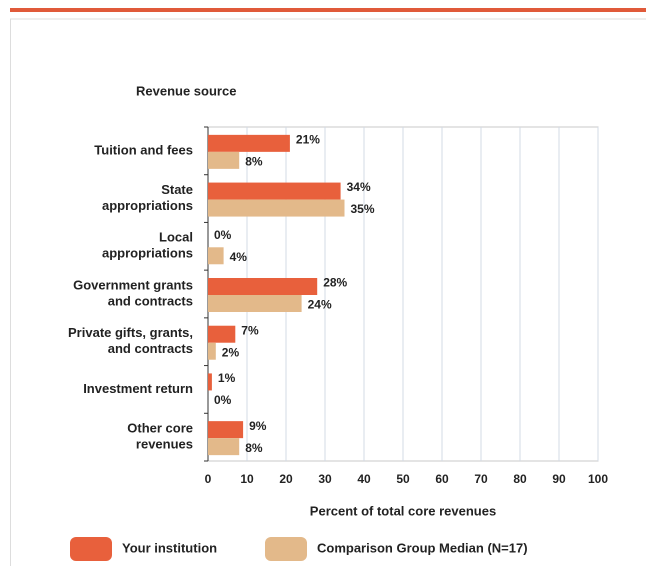 The image size is (646, 566). What do you see at coordinates (363, 209) in the screenshot?
I see `value-label: 35%` at bounding box center [363, 209].